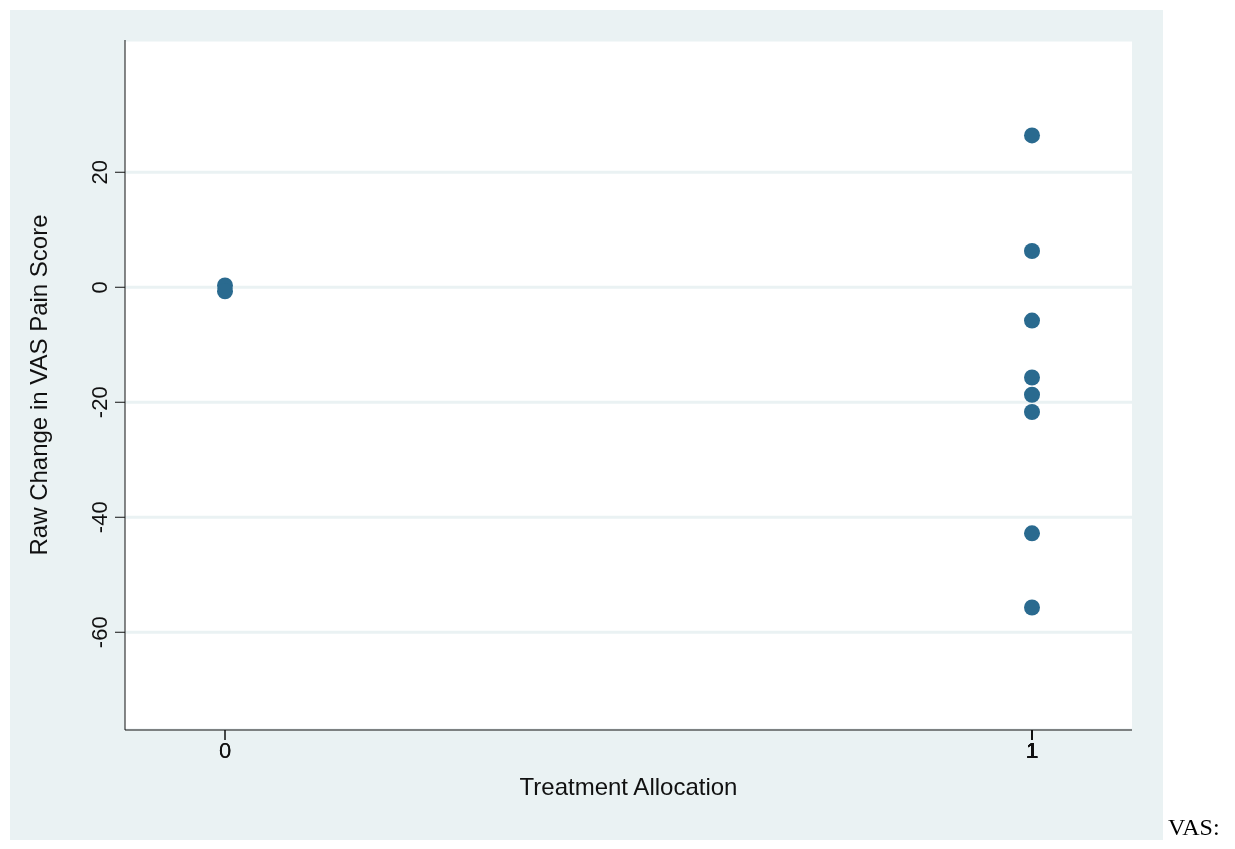  Describe the element at coordinates (628, 787) in the screenshot. I see `x-axis-title: Treatment Allocation` at that location.